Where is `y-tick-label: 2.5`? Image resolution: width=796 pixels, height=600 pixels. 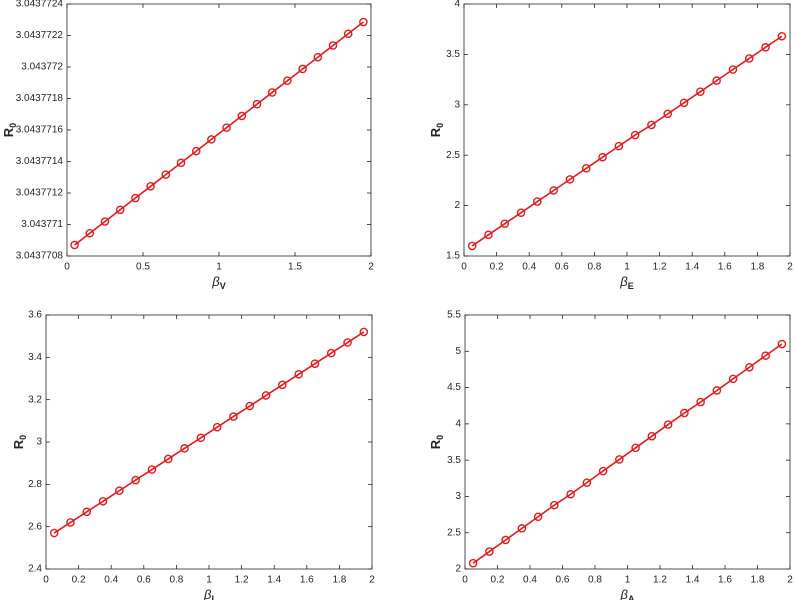 y-tick-label: 2.5 is located at coordinates (454, 532).